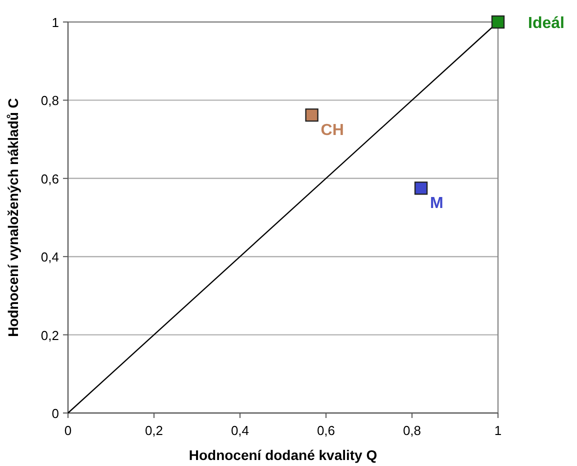 The width and height of the screenshot is (577, 466). Describe the element at coordinates (55, 413) in the screenshot. I see `y-tick-label: 0` at that location.